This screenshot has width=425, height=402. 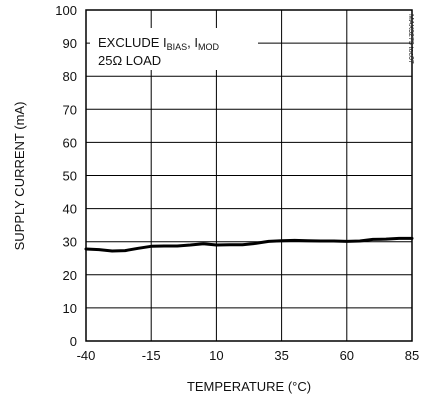 What do you see at coordinates (412, 355) in the screenshot?
I see `x-tick-label: 85` at bounding box center [412, 355].